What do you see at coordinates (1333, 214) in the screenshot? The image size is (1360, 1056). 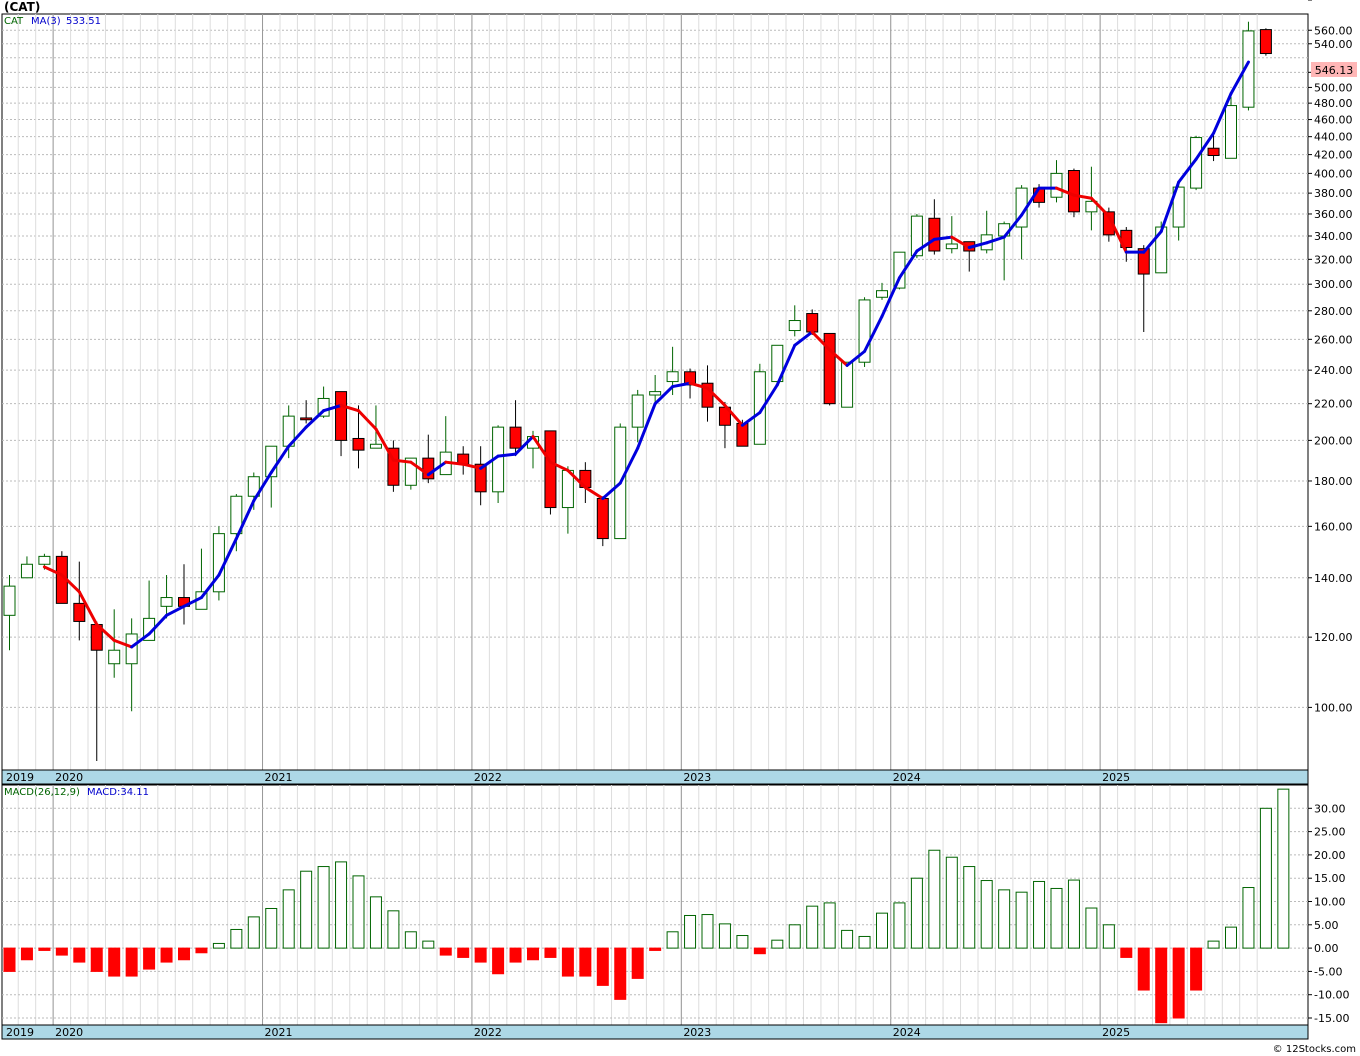 I see `price-tick-label: 360.00` at bounding box center [1333, 214].